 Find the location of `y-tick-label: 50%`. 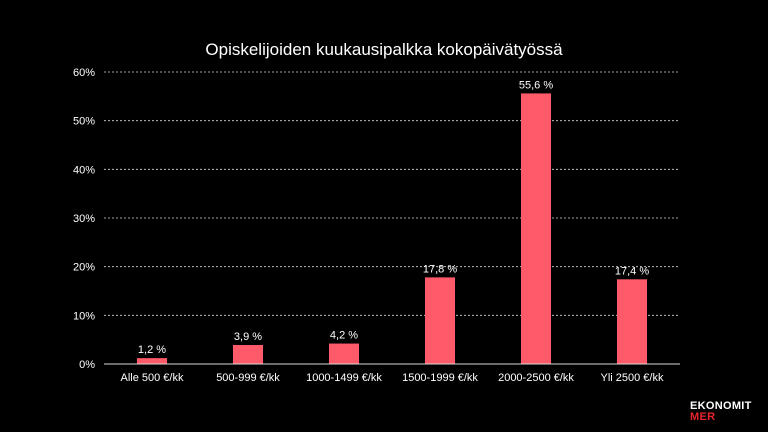

y-tick-label: 50% is located at coordinates (84, 122).